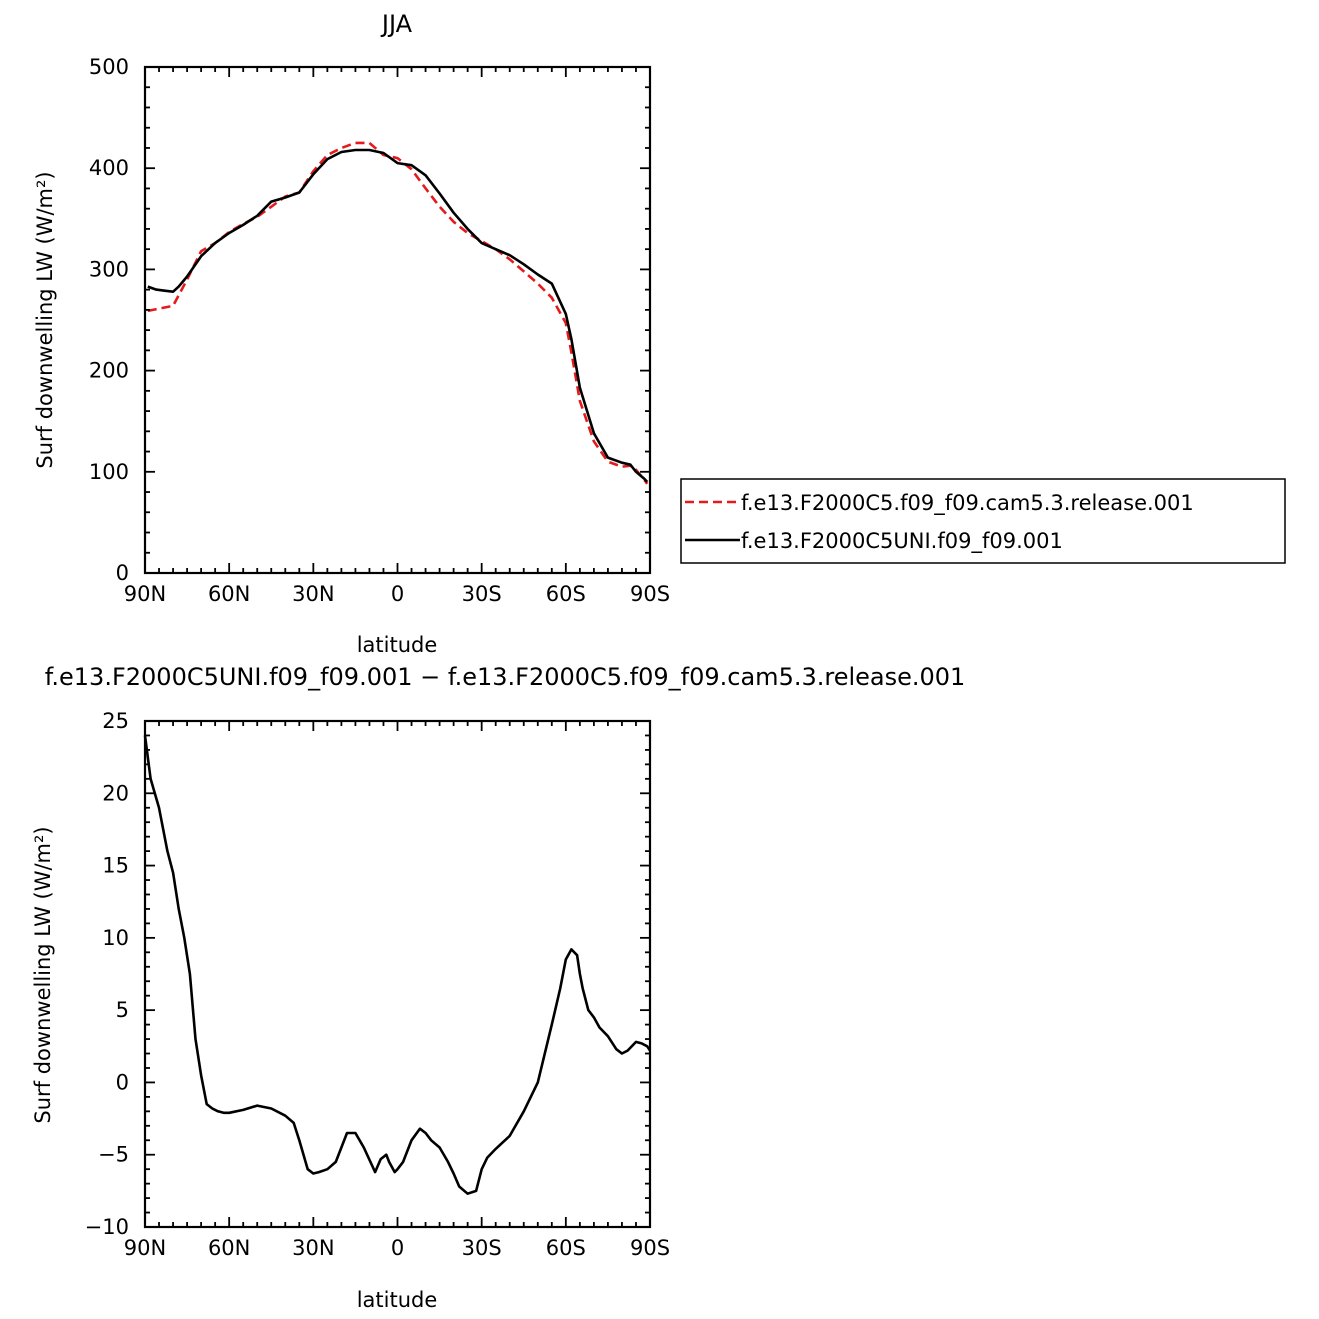 Image resolution: width=1319 pixels, height=1319 pixels. Describe the element at coordinates (650, 594) in the screenshot. I see `top-x-tick-label: 90S` at that location.